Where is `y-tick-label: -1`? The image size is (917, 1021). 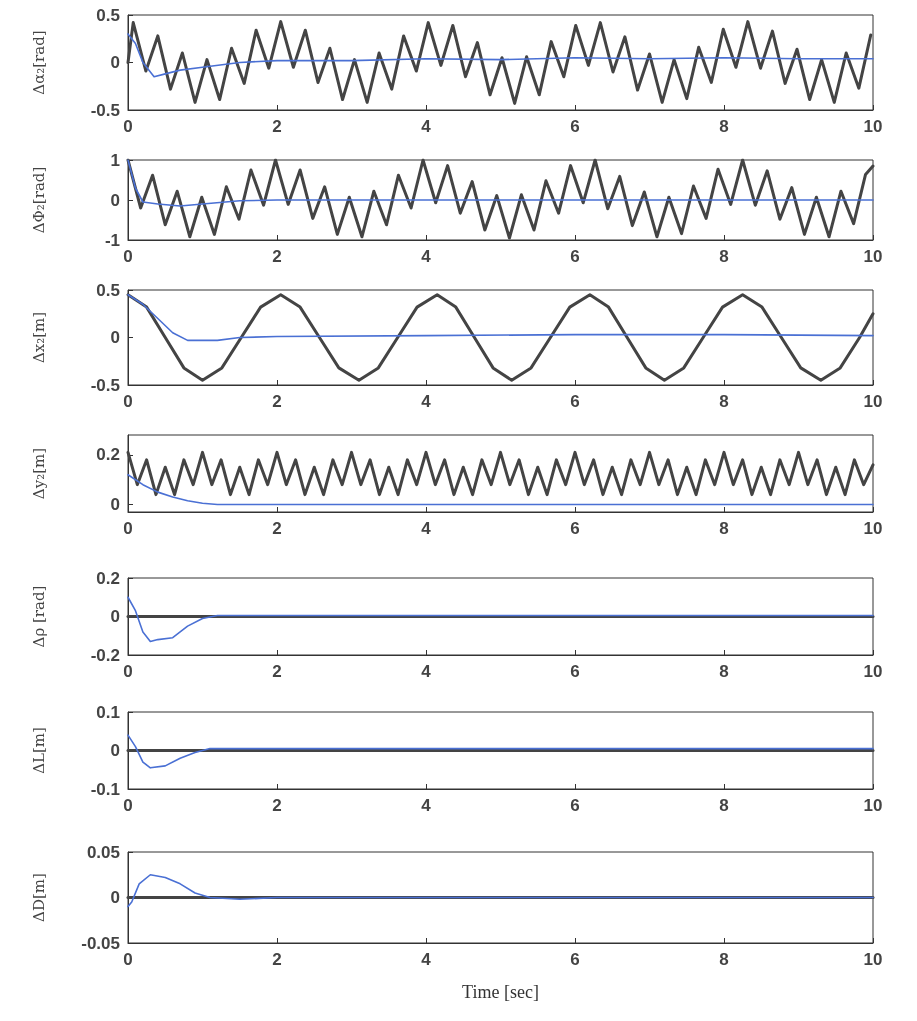
y-tick-label: -1 is located at coordinates (112, 240).